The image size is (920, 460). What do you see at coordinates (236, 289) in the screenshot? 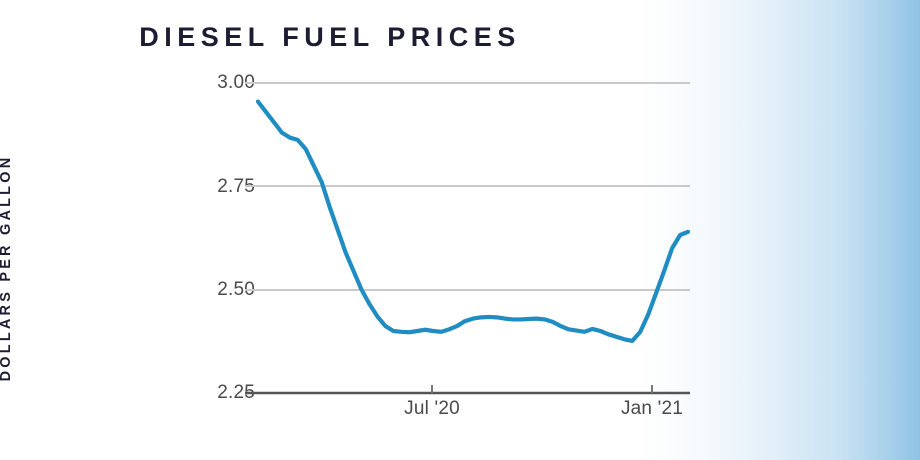
I see `y-tick-label-250: 2.50` at bounding box center [236, 289].